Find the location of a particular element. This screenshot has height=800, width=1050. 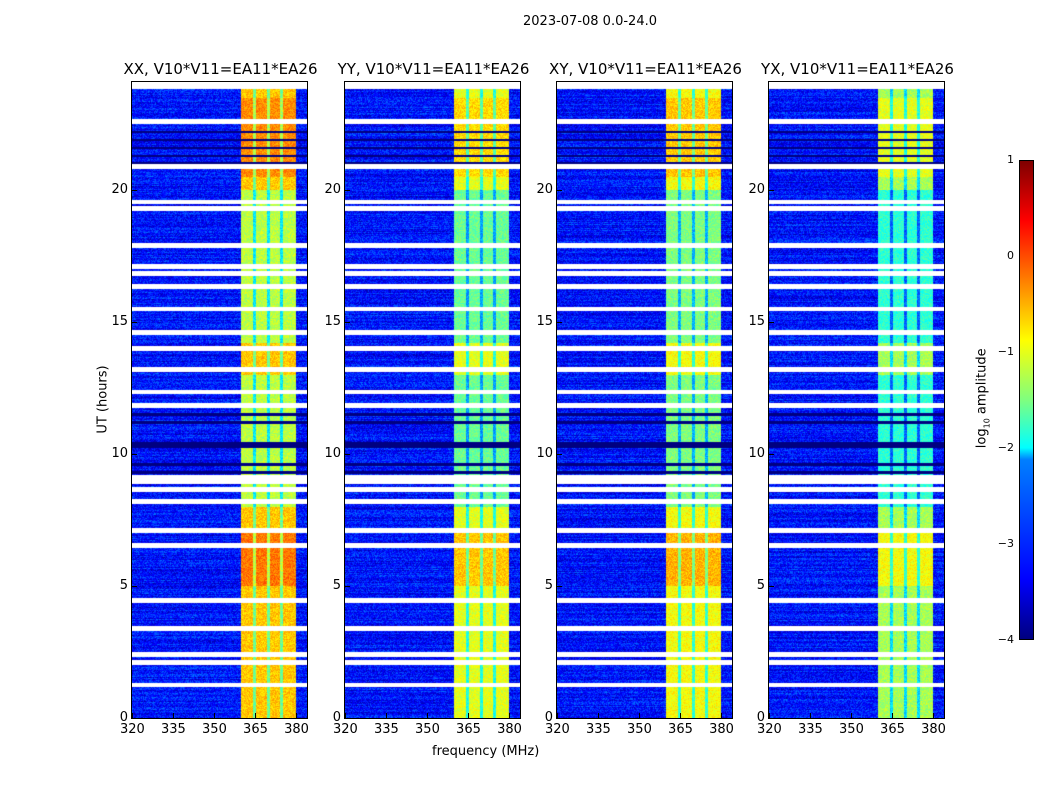

colorbar-label: log10 amplitude is located at coordinates (983, 398).